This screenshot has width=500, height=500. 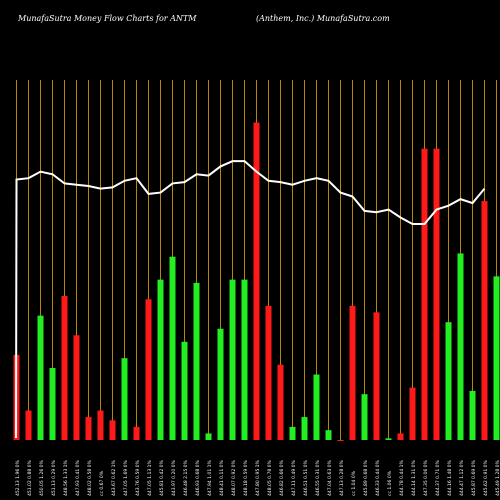 I want to click on x-tick-label: 443.67 0.62 1%, so click(x=114, y=478).